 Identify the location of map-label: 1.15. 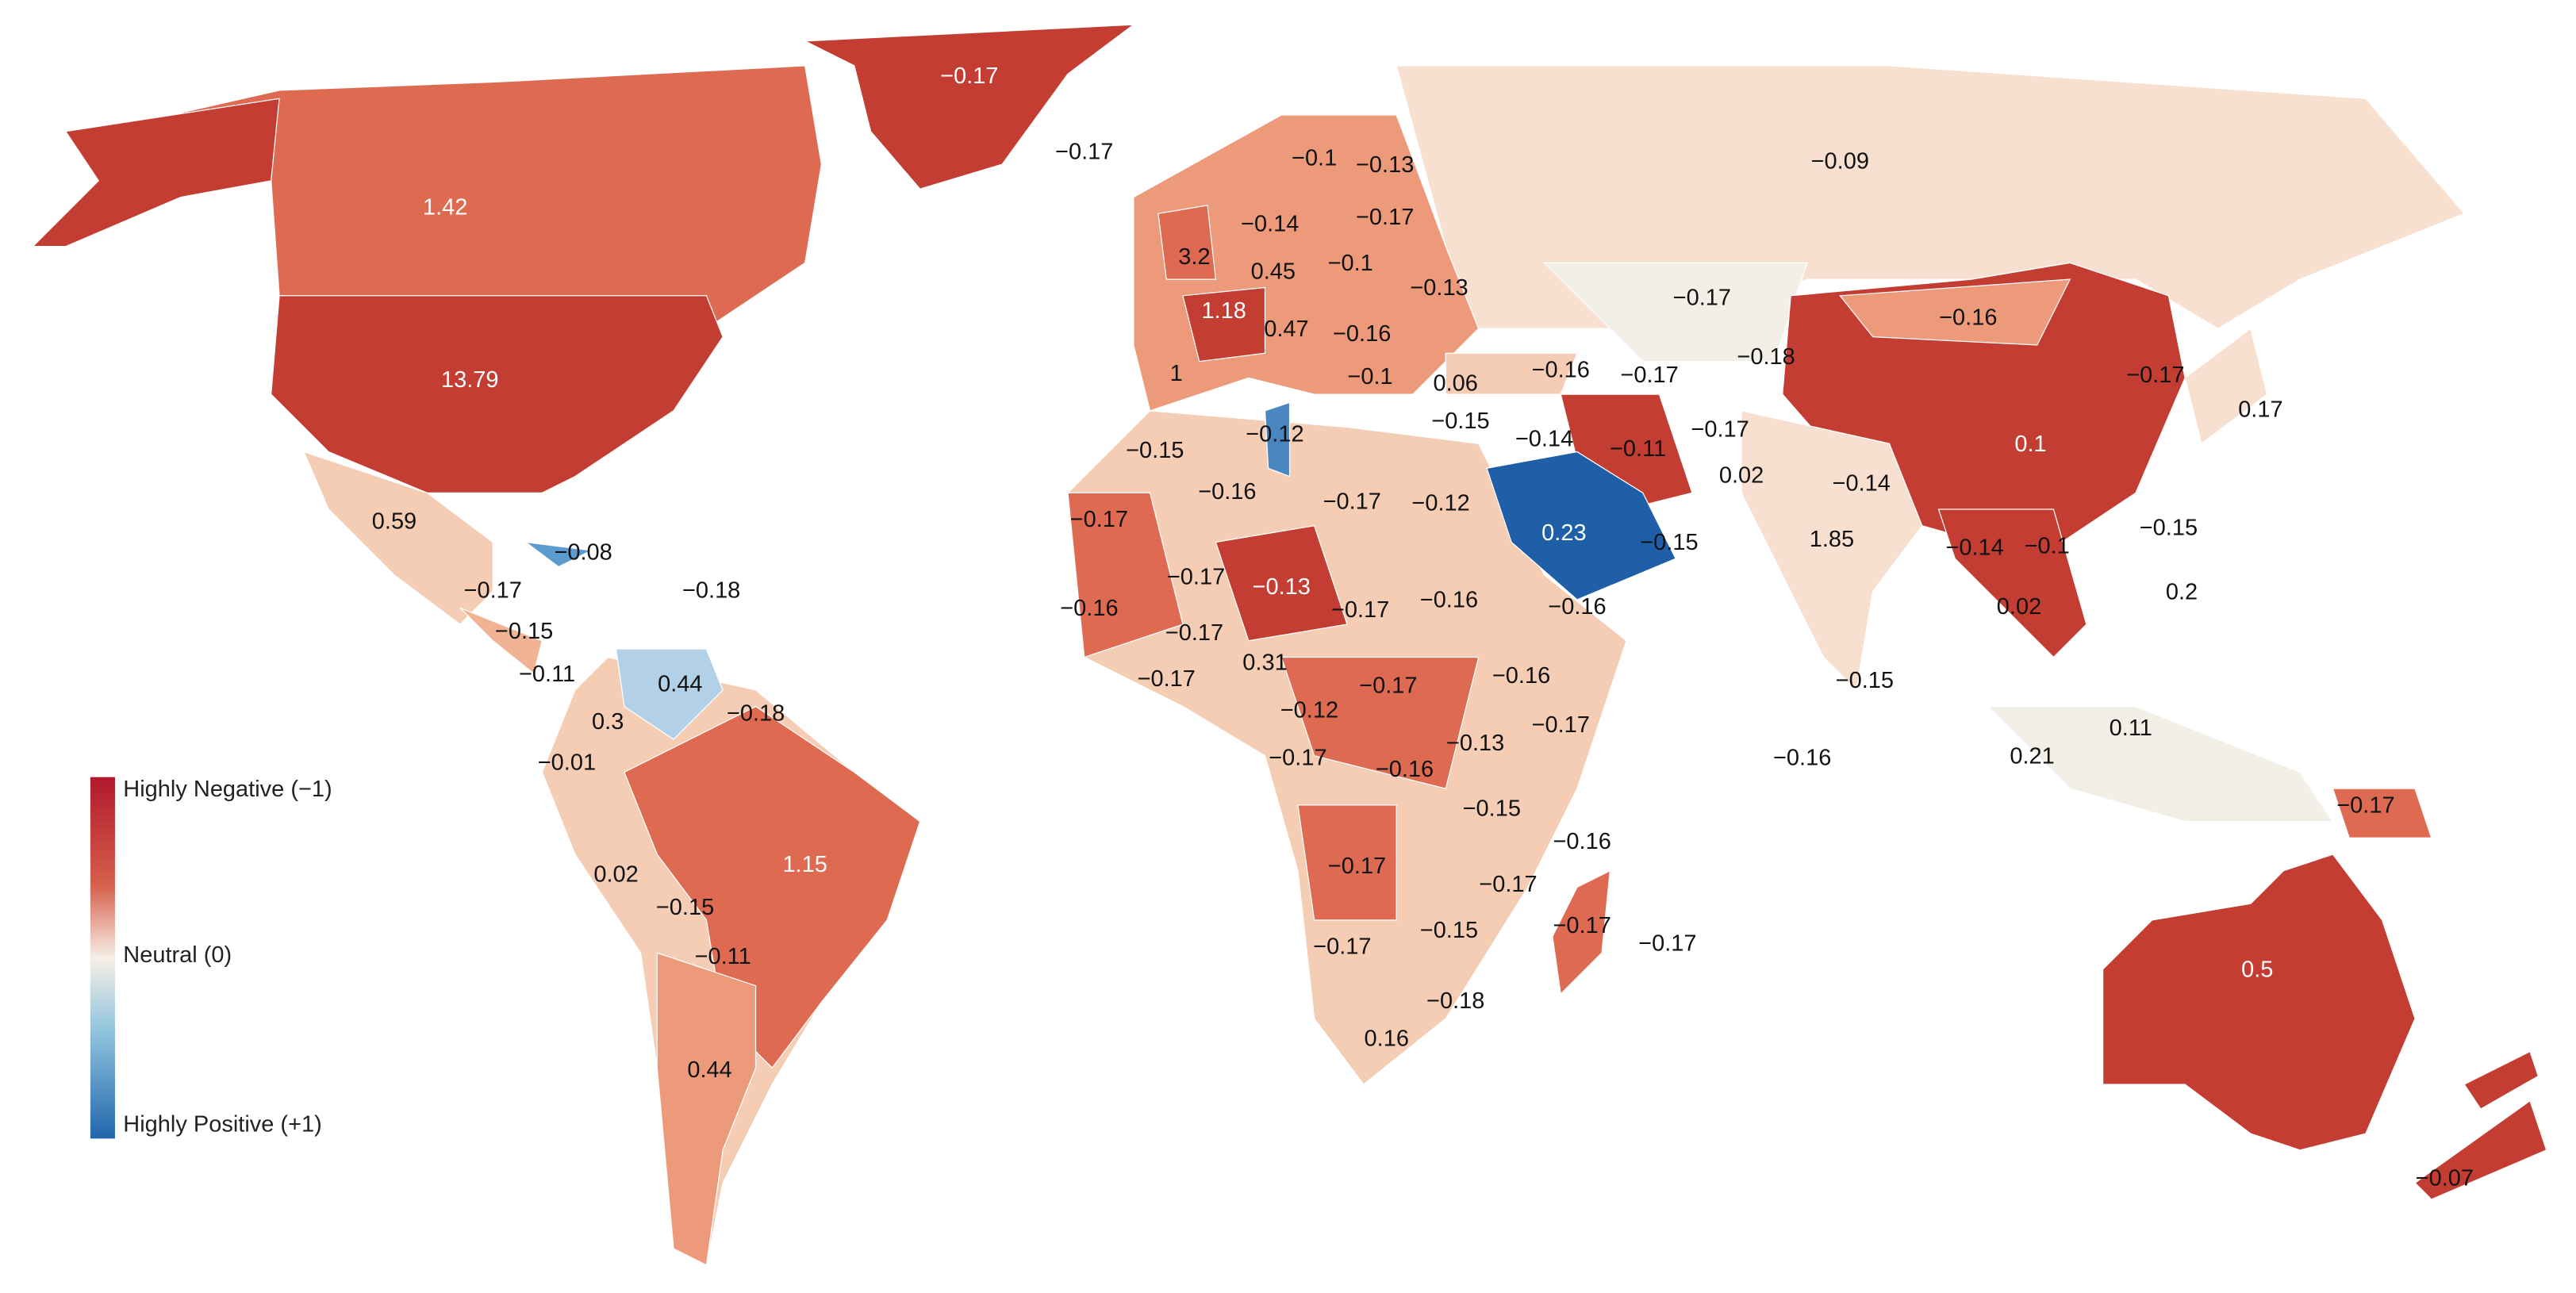
(804, 864).